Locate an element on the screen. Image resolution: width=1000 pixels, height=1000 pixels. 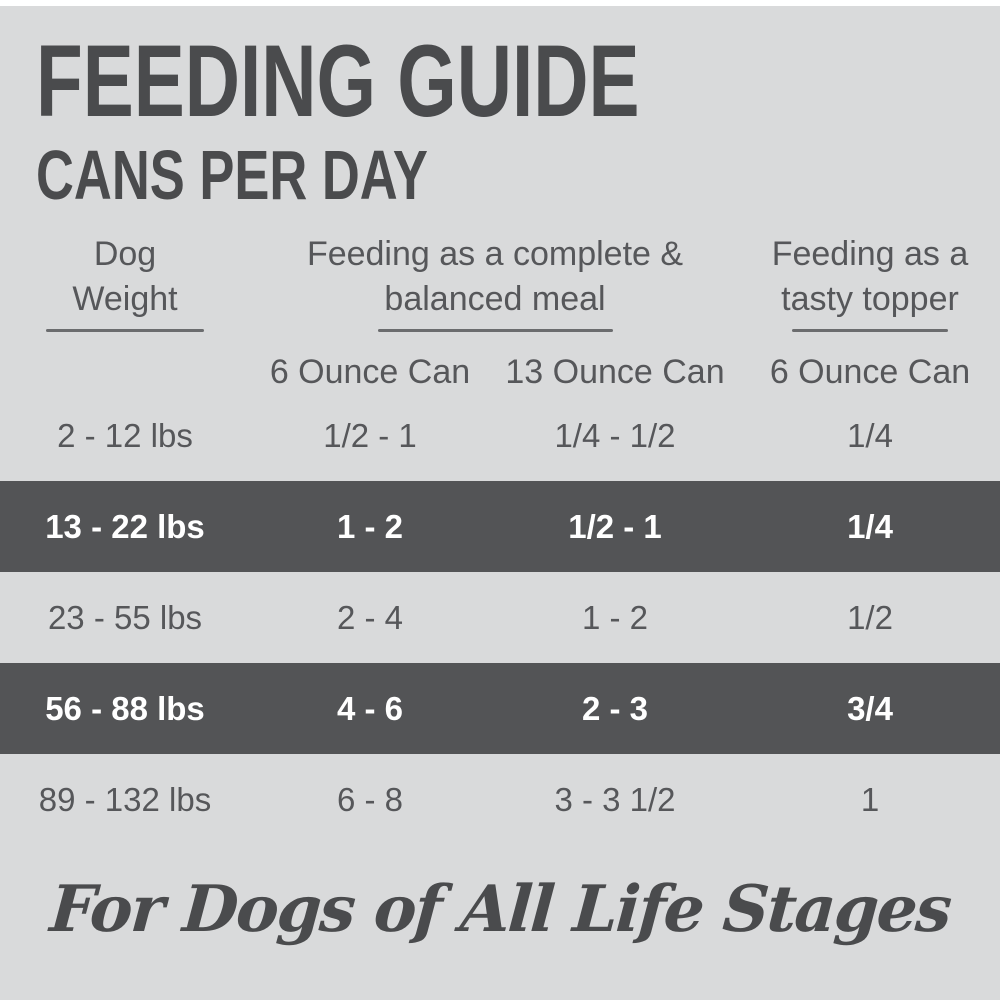
column-header-dog-weight: Dog Weight is located at coordinates (125, 282).